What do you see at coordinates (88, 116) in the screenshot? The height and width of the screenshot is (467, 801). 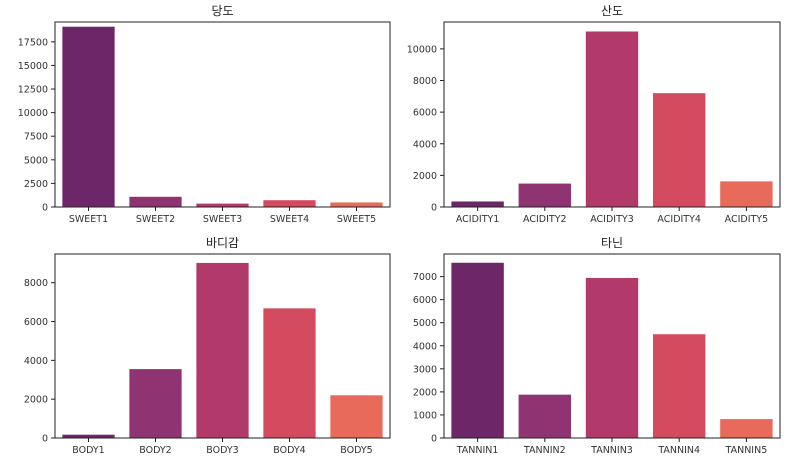 I see `bar-sweet1` at bounding box center [88, 116].